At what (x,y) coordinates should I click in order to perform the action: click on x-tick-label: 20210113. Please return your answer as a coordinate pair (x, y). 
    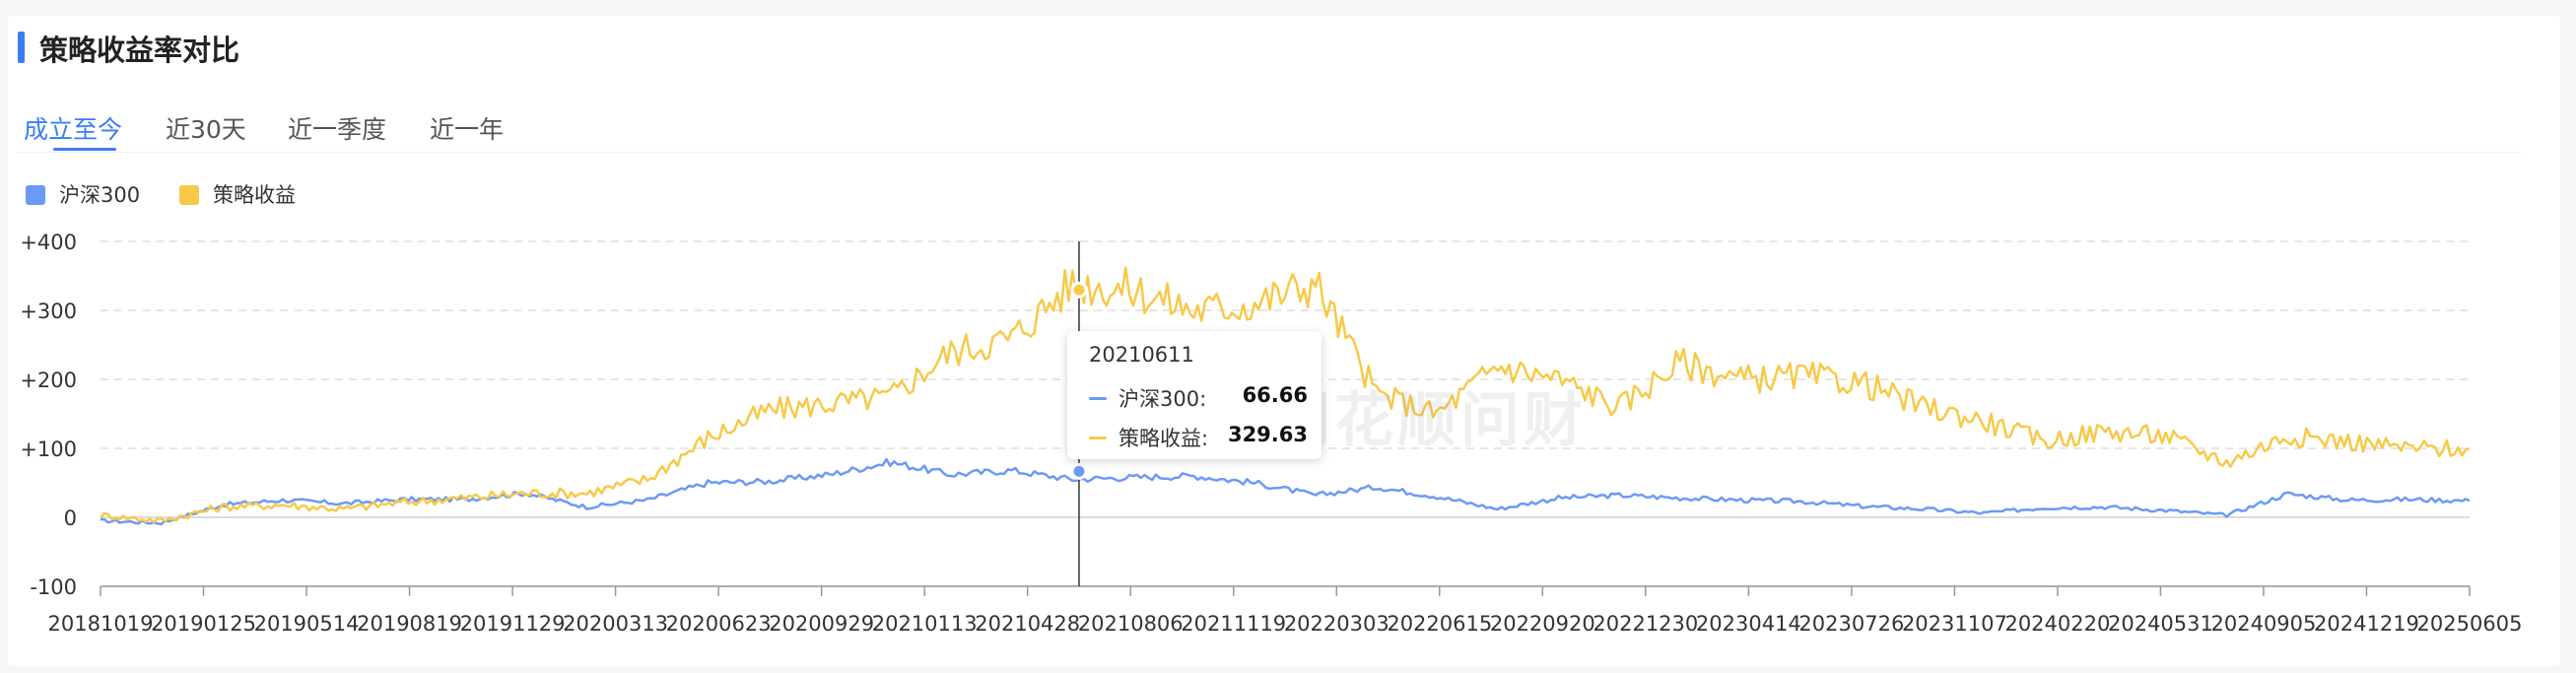
    Looking at the image, I should click on (925, 624).